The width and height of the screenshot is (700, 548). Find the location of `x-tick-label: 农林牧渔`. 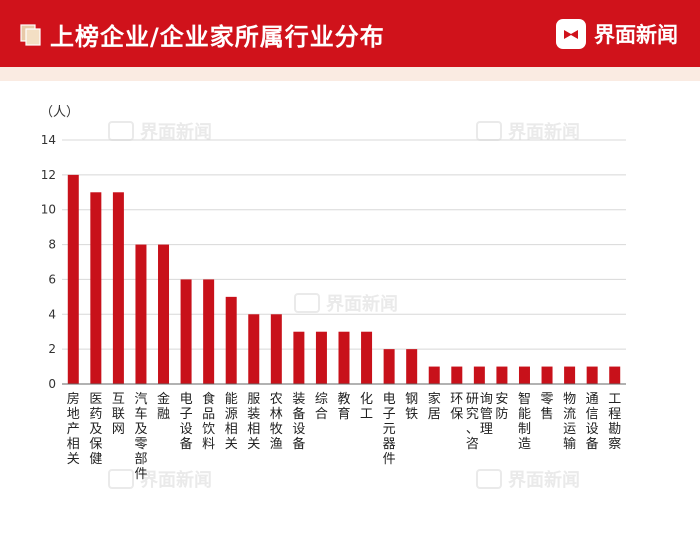

x-tick-label: 农林牧渔 is located at coordinates (276, 422).